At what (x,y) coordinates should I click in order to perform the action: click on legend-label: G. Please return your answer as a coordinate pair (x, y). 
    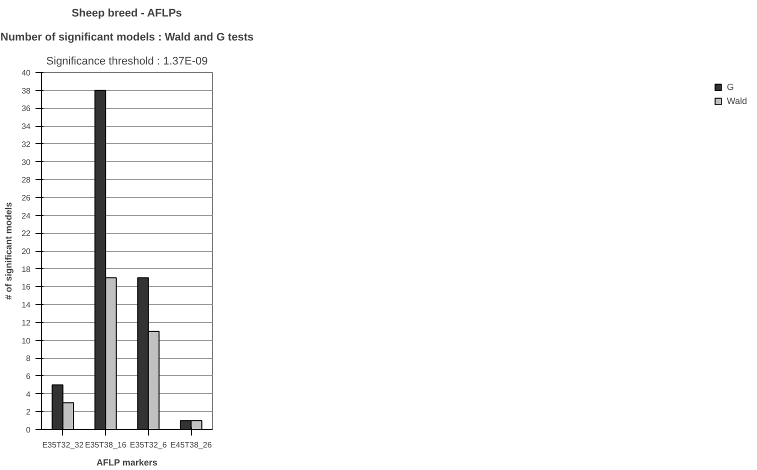
    Looking at the image, I should click on (730, 87).